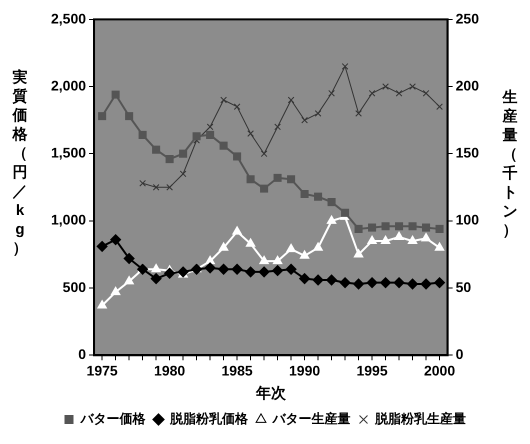  What do you see at coordinates (468, 152) in the screenshot?
I see `y2-tick-label: 150` at bounding box center [468, 152].